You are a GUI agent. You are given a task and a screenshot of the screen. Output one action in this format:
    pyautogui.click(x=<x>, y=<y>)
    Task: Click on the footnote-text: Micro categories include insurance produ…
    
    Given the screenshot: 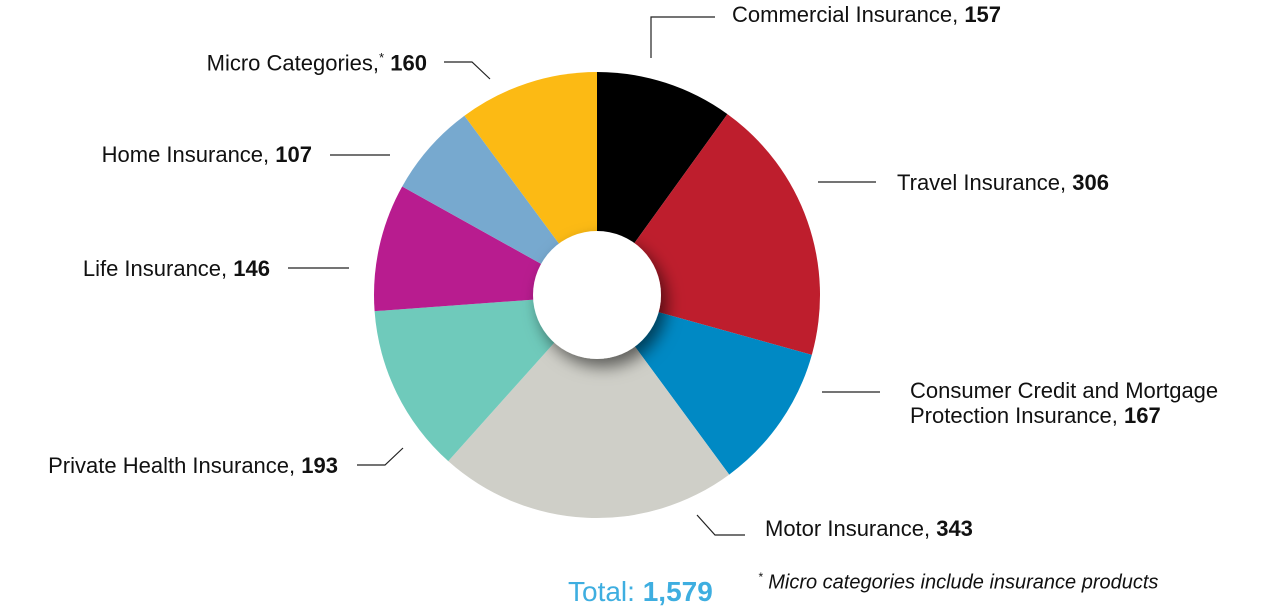 What is the action you would take?
    pyautogui.click(x=963, y=582)
    